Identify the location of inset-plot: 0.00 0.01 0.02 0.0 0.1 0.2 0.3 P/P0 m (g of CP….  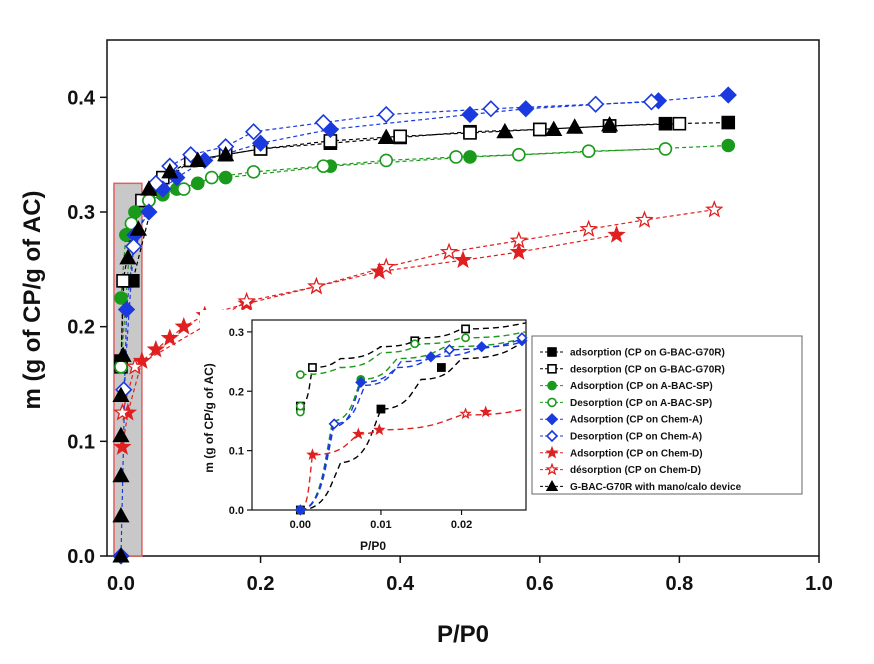
(364, 431).